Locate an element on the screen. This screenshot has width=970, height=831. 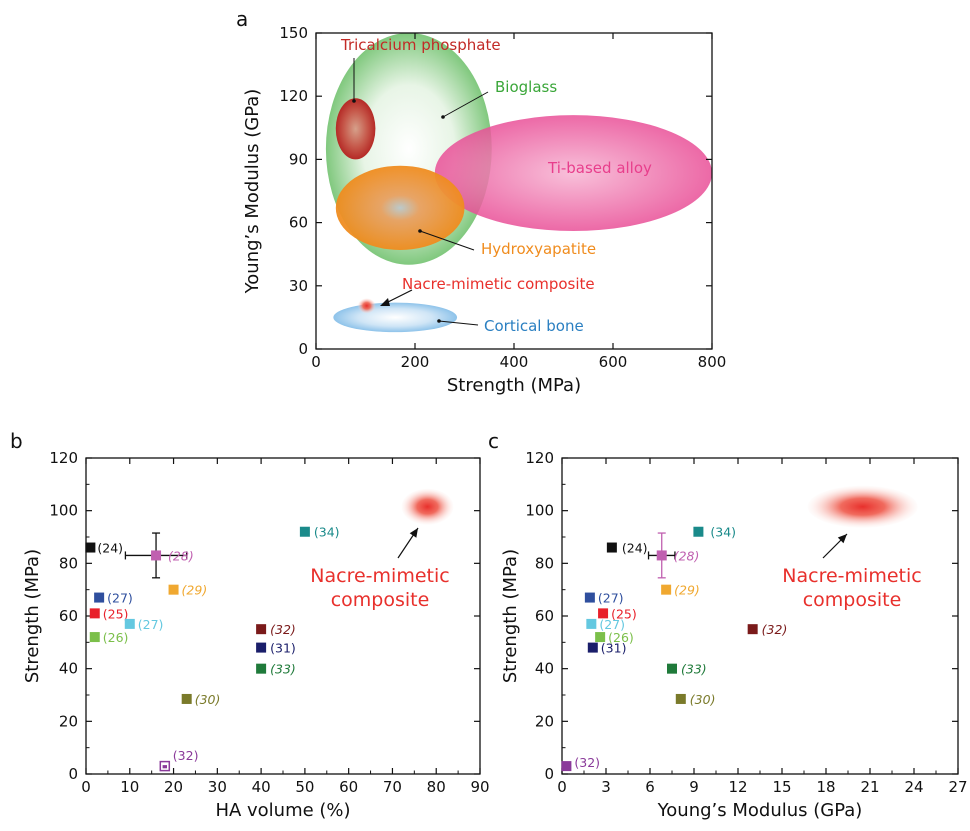
region-cortical-bone is located at coordinates (395, 317).